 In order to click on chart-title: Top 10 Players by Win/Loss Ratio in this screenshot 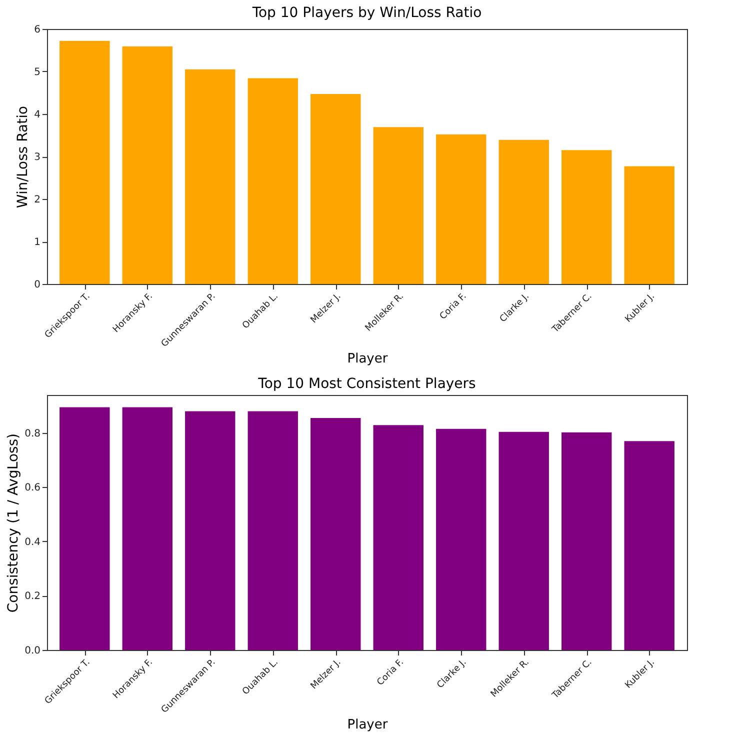, I will do `click(366, 13)`.